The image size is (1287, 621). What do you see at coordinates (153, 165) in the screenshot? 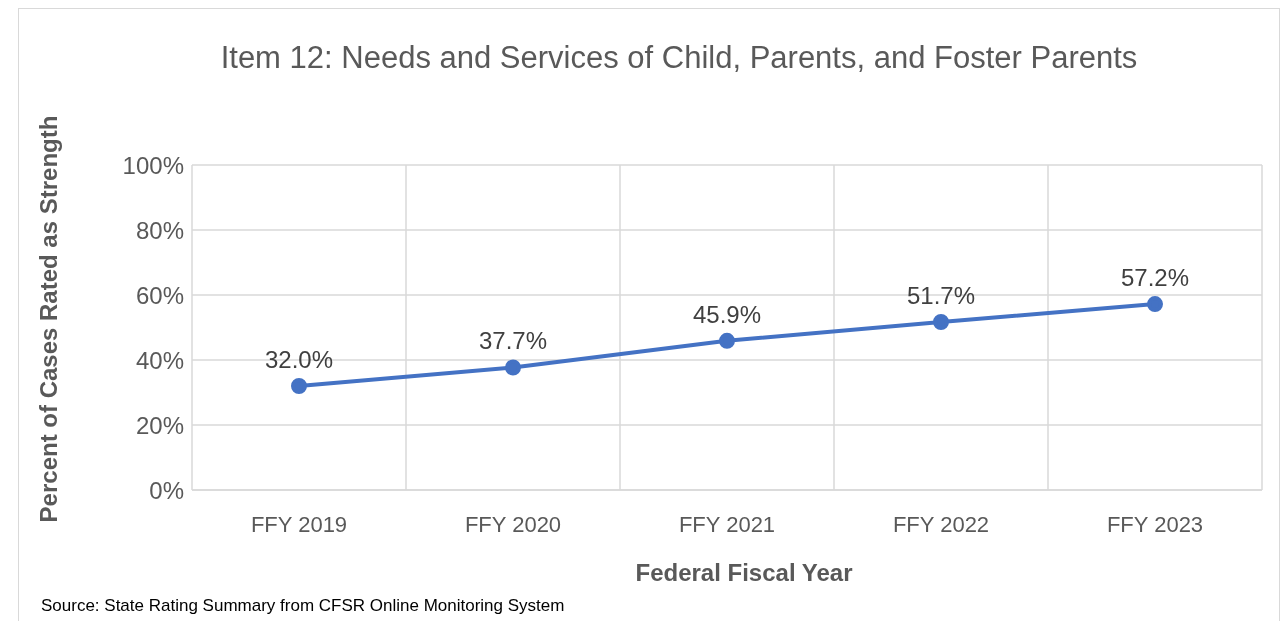
I see `y-tick-label: 100%` at bounding box center [153, 165].